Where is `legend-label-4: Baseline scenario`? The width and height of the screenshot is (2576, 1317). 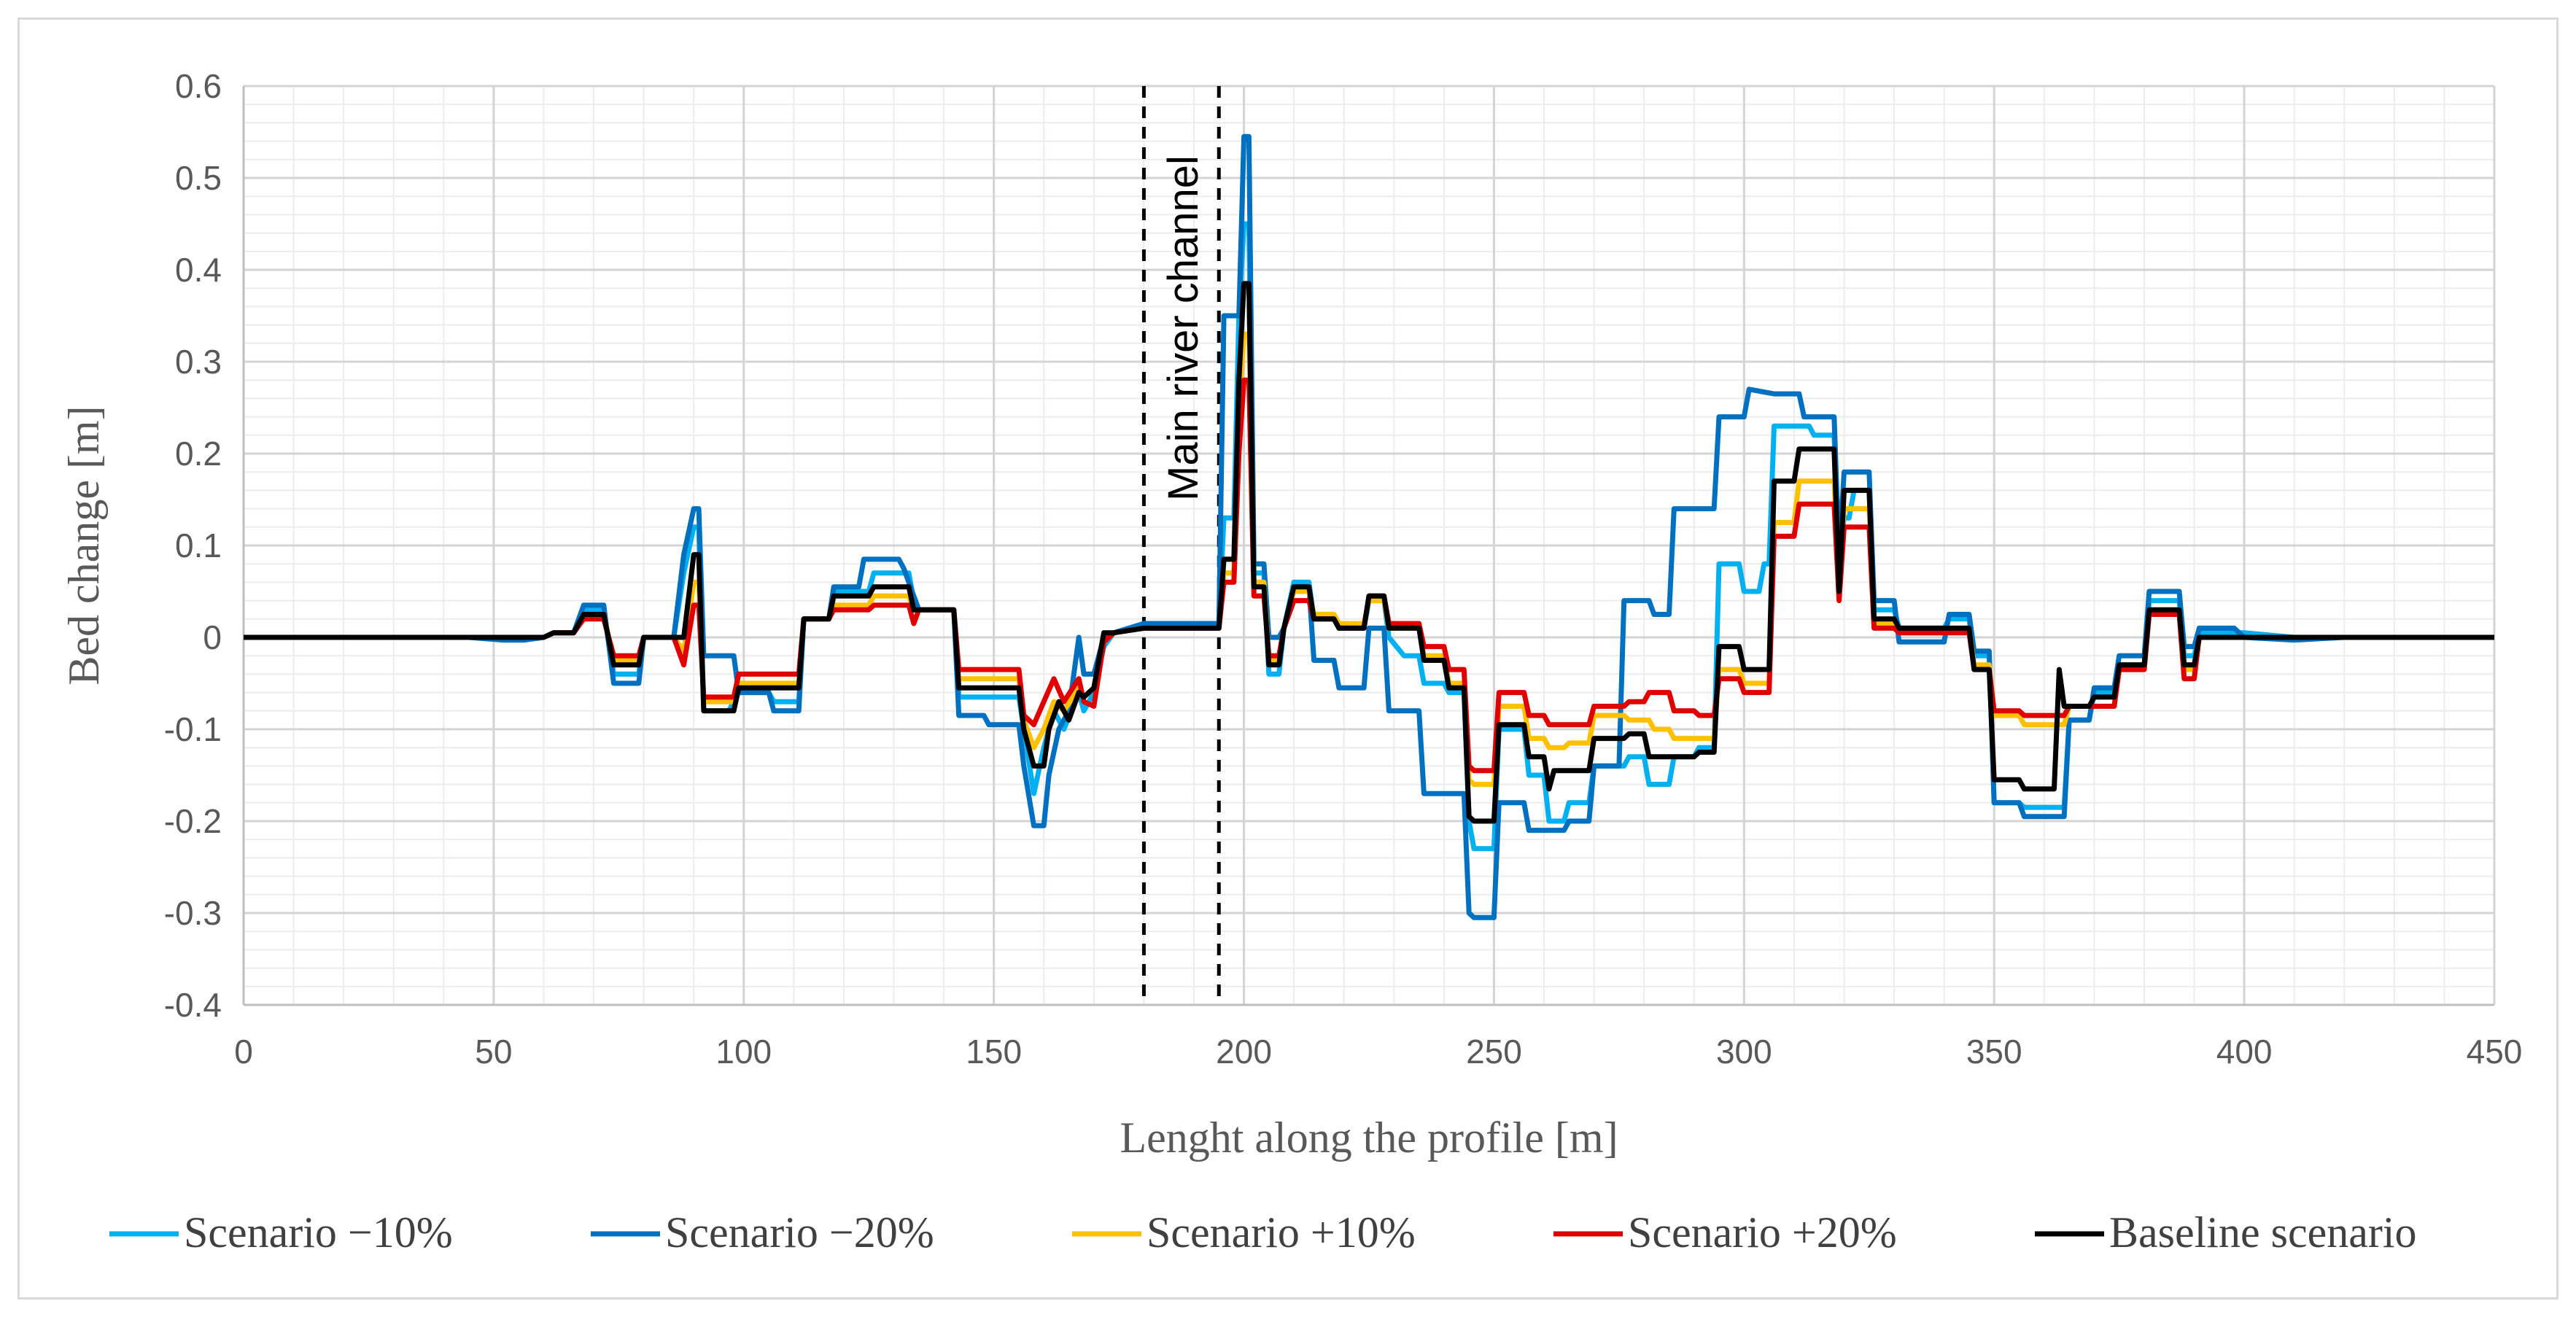
legend-label-4: Baseline scenario is located at coordinates (2263, 1232).